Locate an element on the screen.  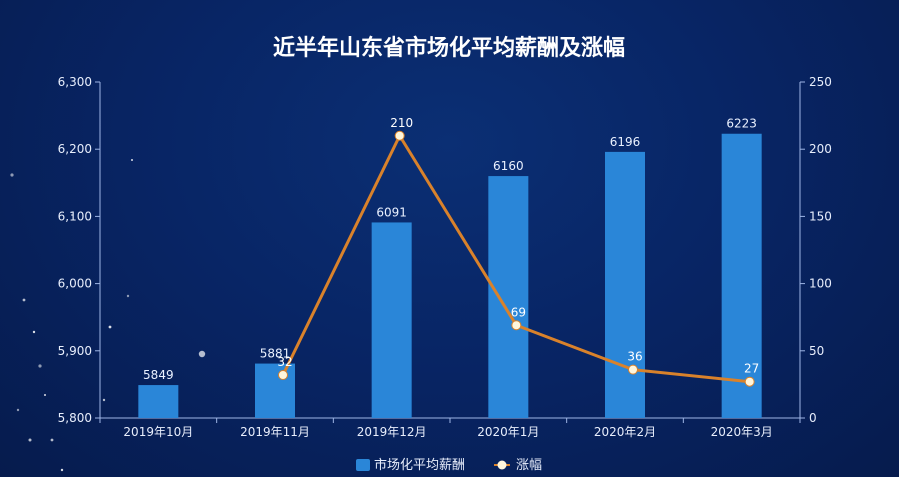
growth-point-label: 36 is located at coordinates (634, 357).